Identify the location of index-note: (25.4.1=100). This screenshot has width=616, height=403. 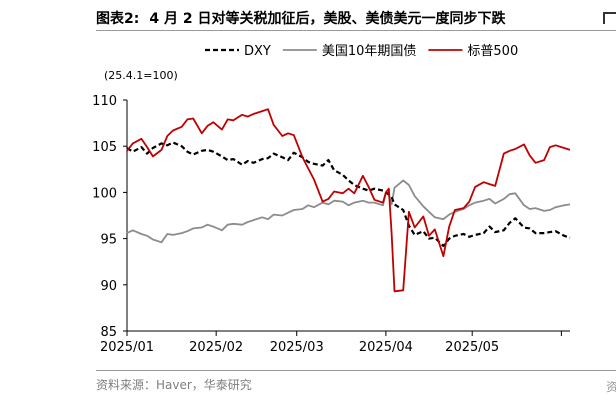
(141, 75).